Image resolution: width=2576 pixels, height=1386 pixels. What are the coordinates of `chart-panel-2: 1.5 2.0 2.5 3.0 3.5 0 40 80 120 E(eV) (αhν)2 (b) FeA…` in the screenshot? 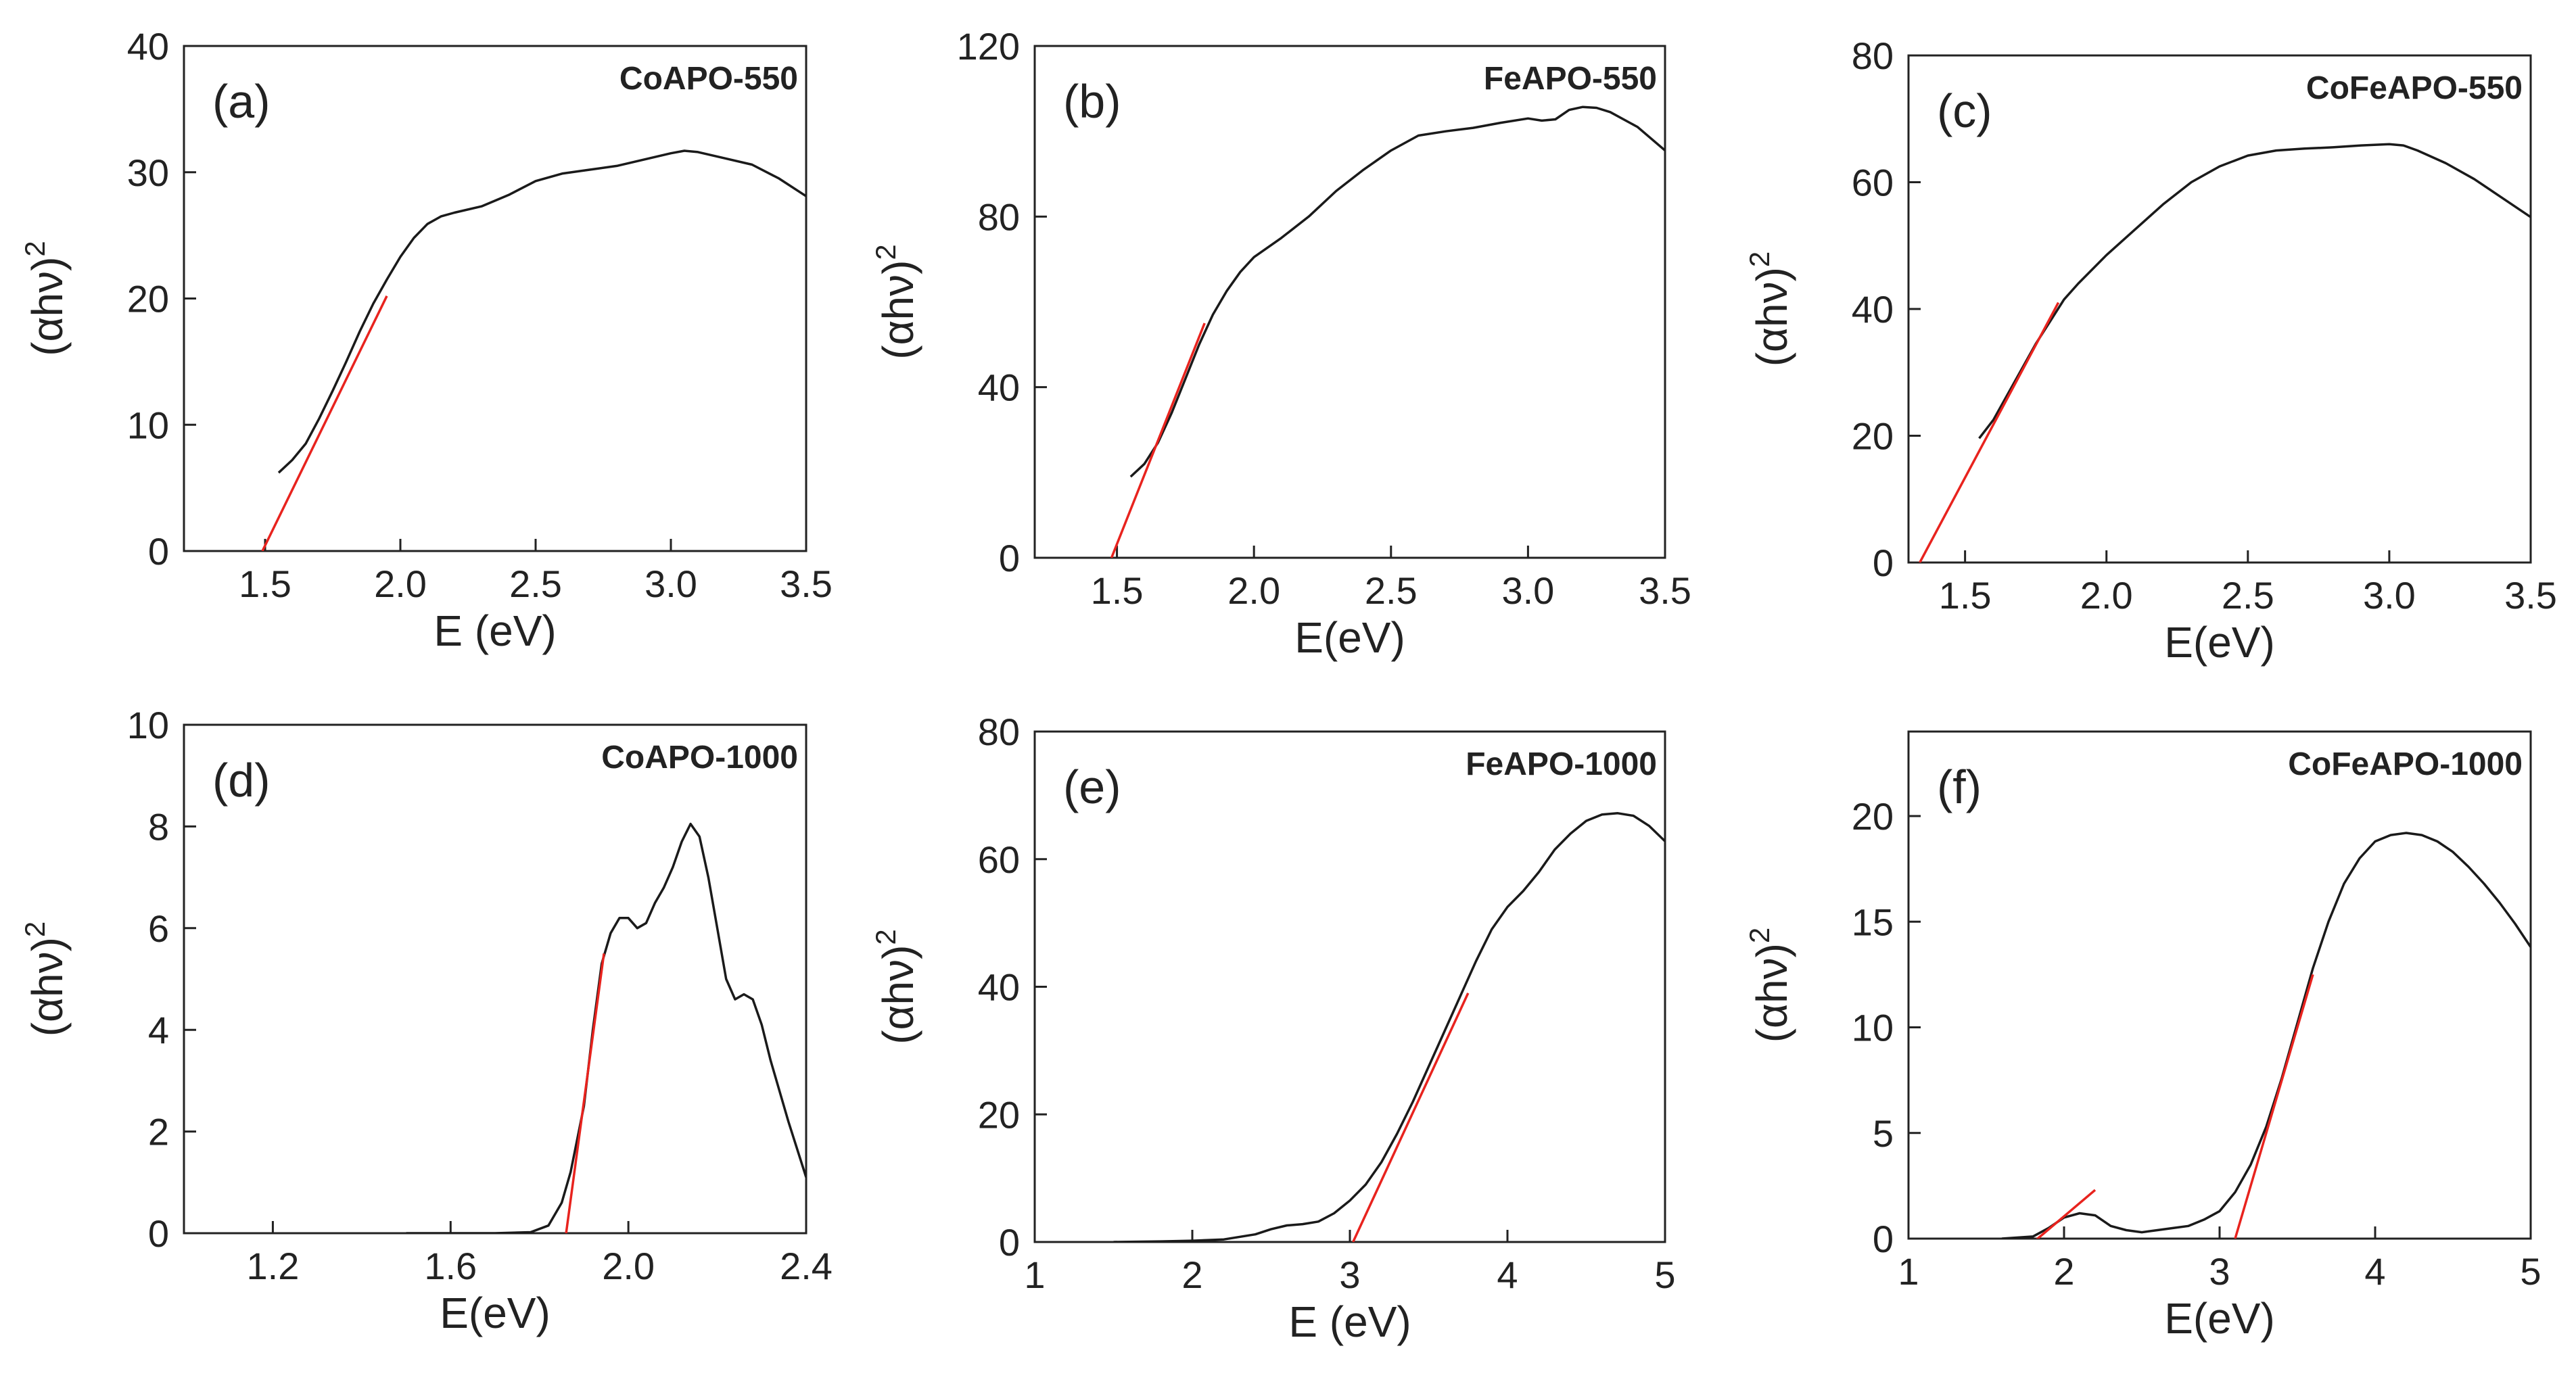 It's located at (1280, 343).